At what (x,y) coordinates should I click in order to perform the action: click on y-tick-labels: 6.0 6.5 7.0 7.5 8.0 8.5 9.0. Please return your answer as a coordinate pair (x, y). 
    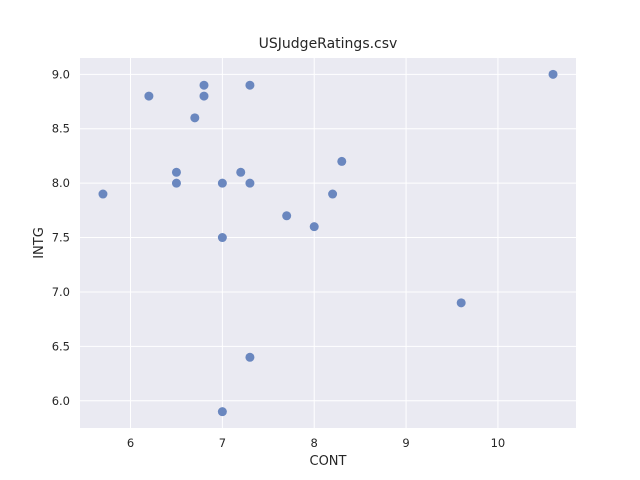
    Looking at the image, I should click on (61, 237).